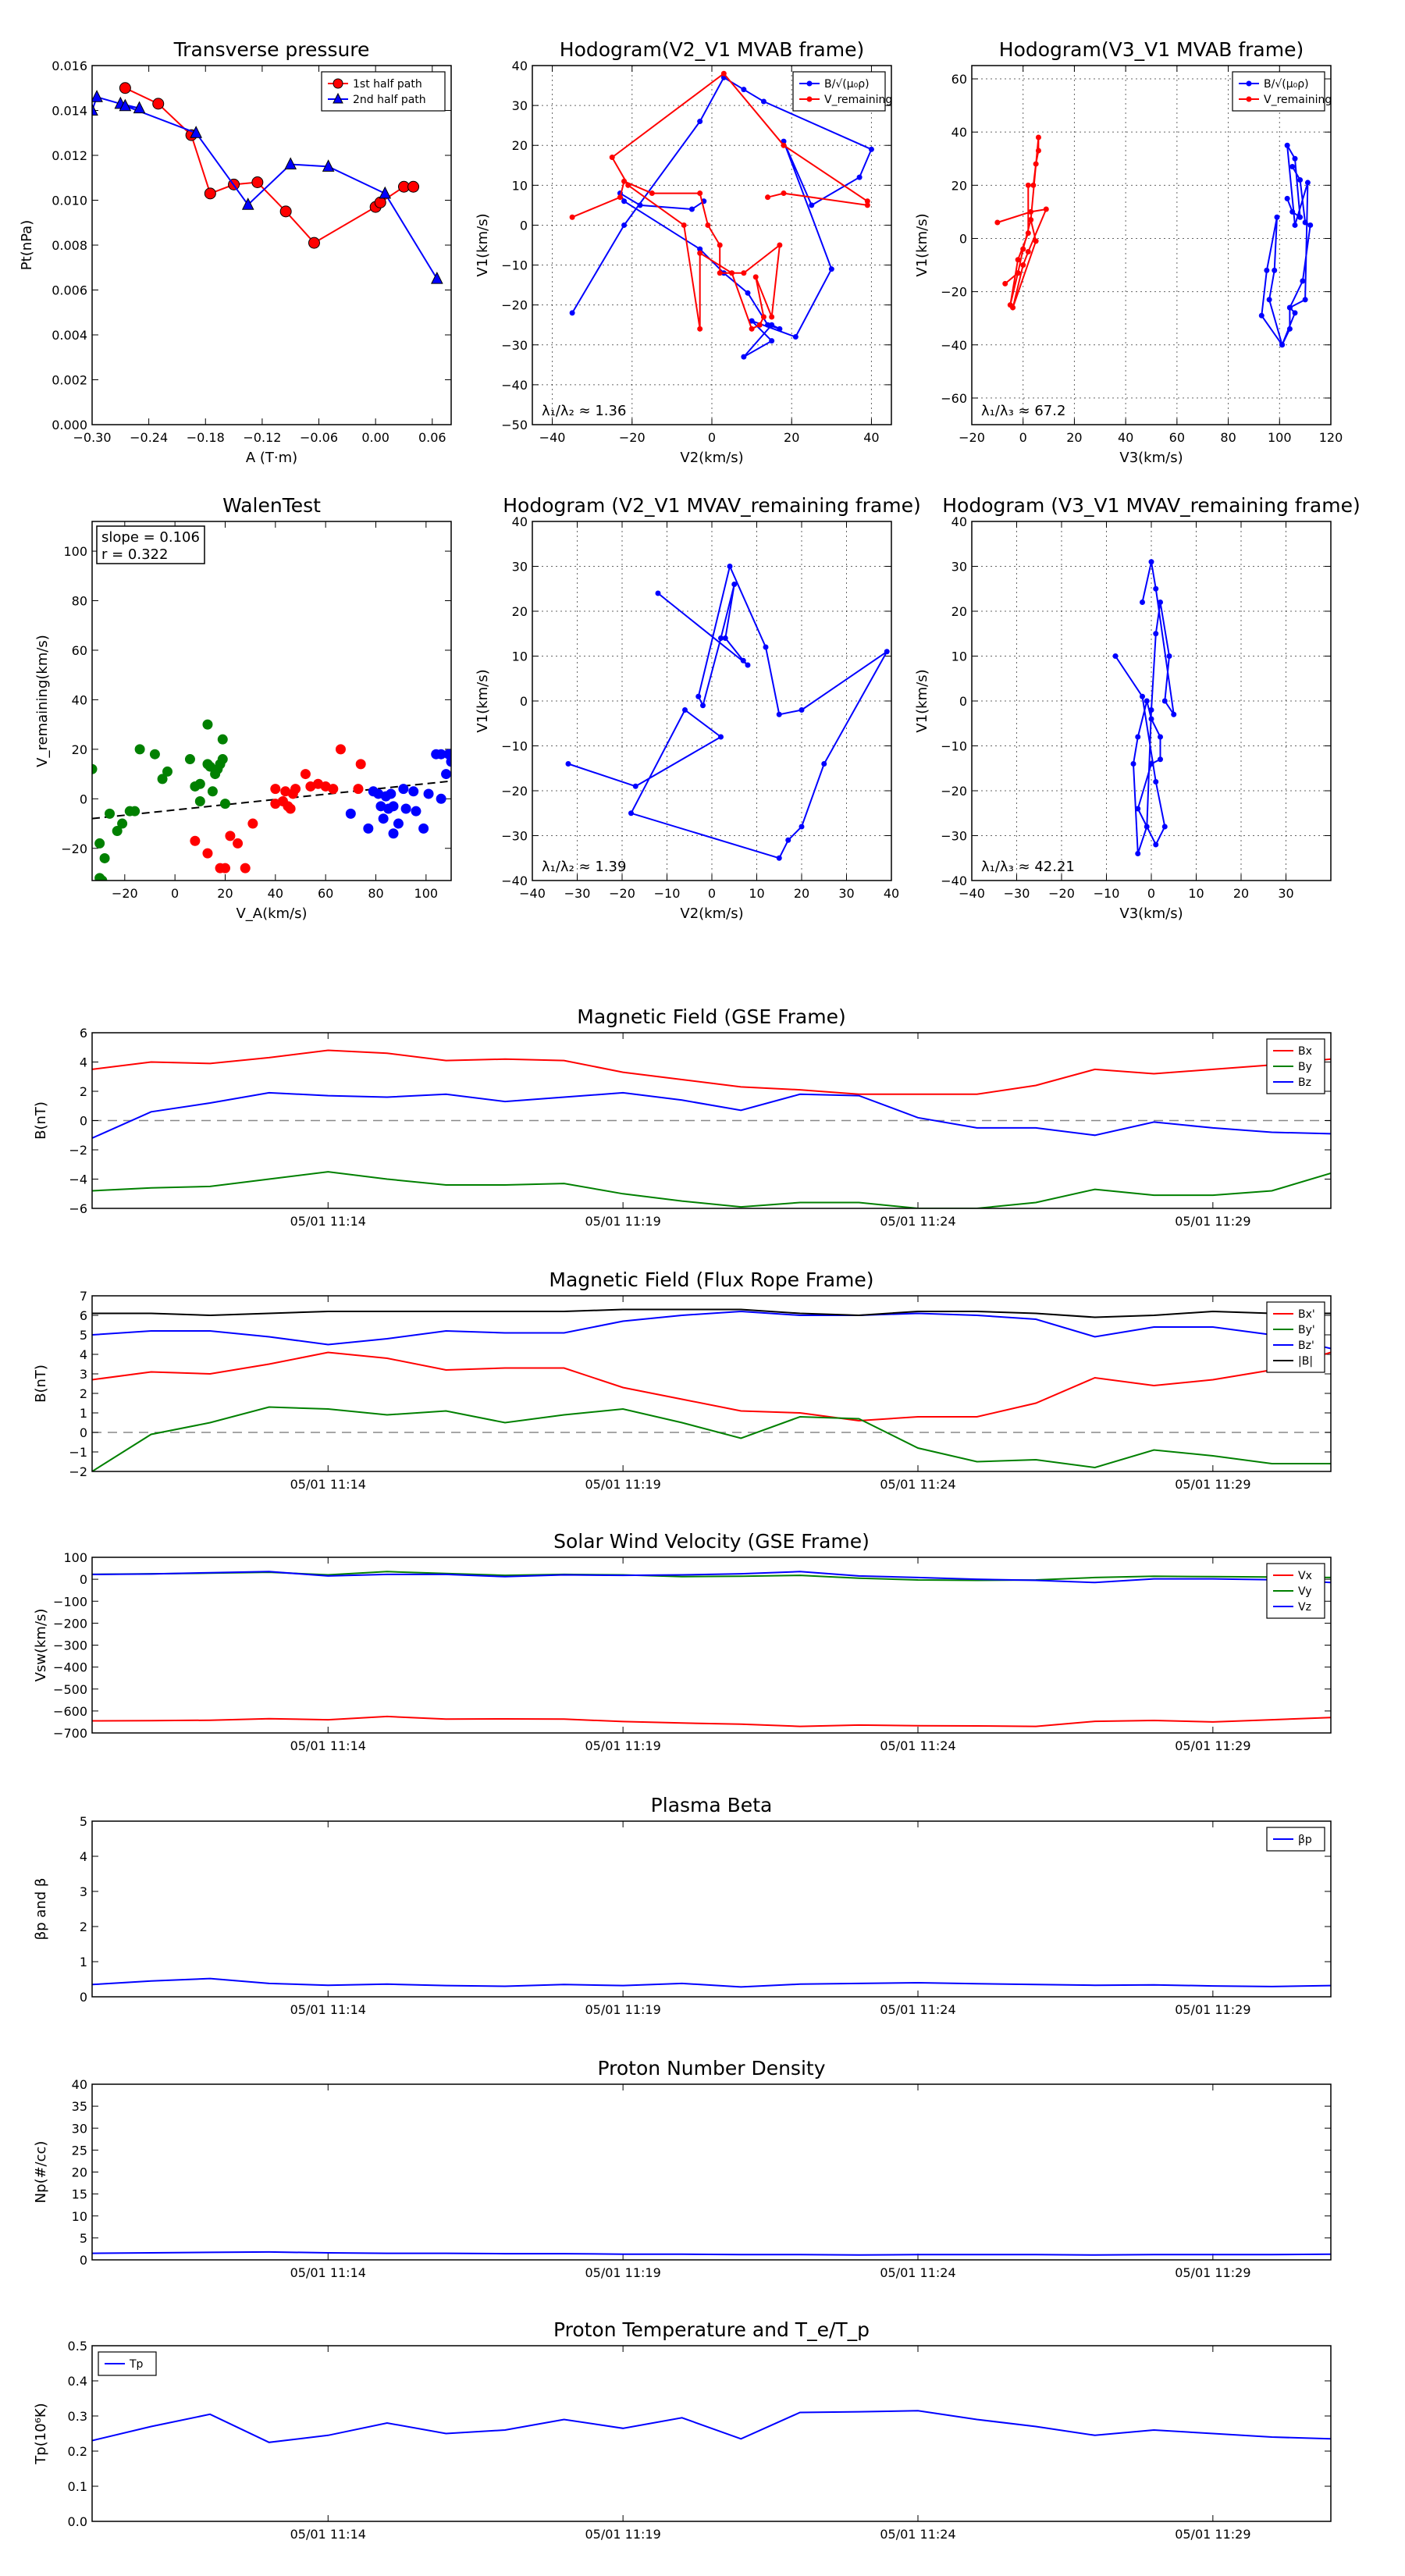  What do you see at coordinates (1304, 1082) in the screenshot?
I see `legend-label: Bz` at bounding box center [1304, 1082].